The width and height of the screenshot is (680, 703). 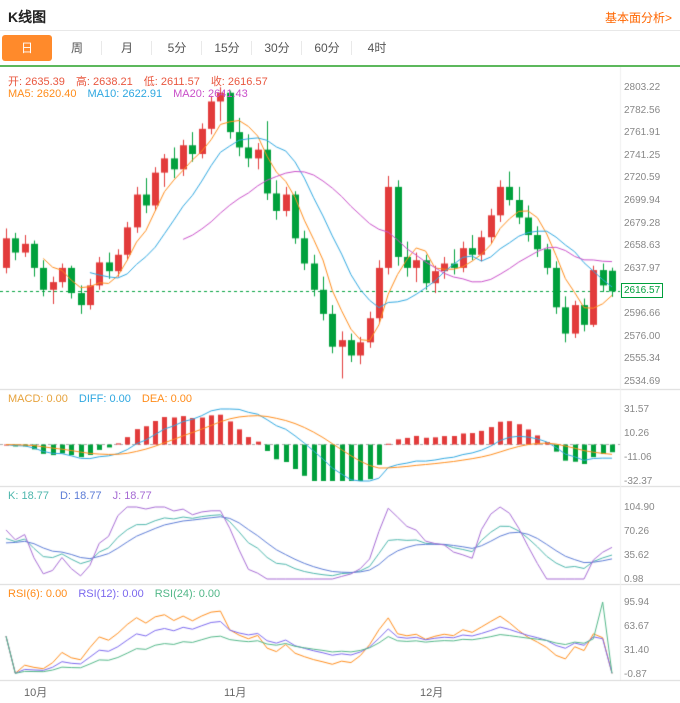 What do you see at coordinates (642, 314) in the screenshot?
I see `y-axis-label: 2596.66` at bounding box center [642, 314].